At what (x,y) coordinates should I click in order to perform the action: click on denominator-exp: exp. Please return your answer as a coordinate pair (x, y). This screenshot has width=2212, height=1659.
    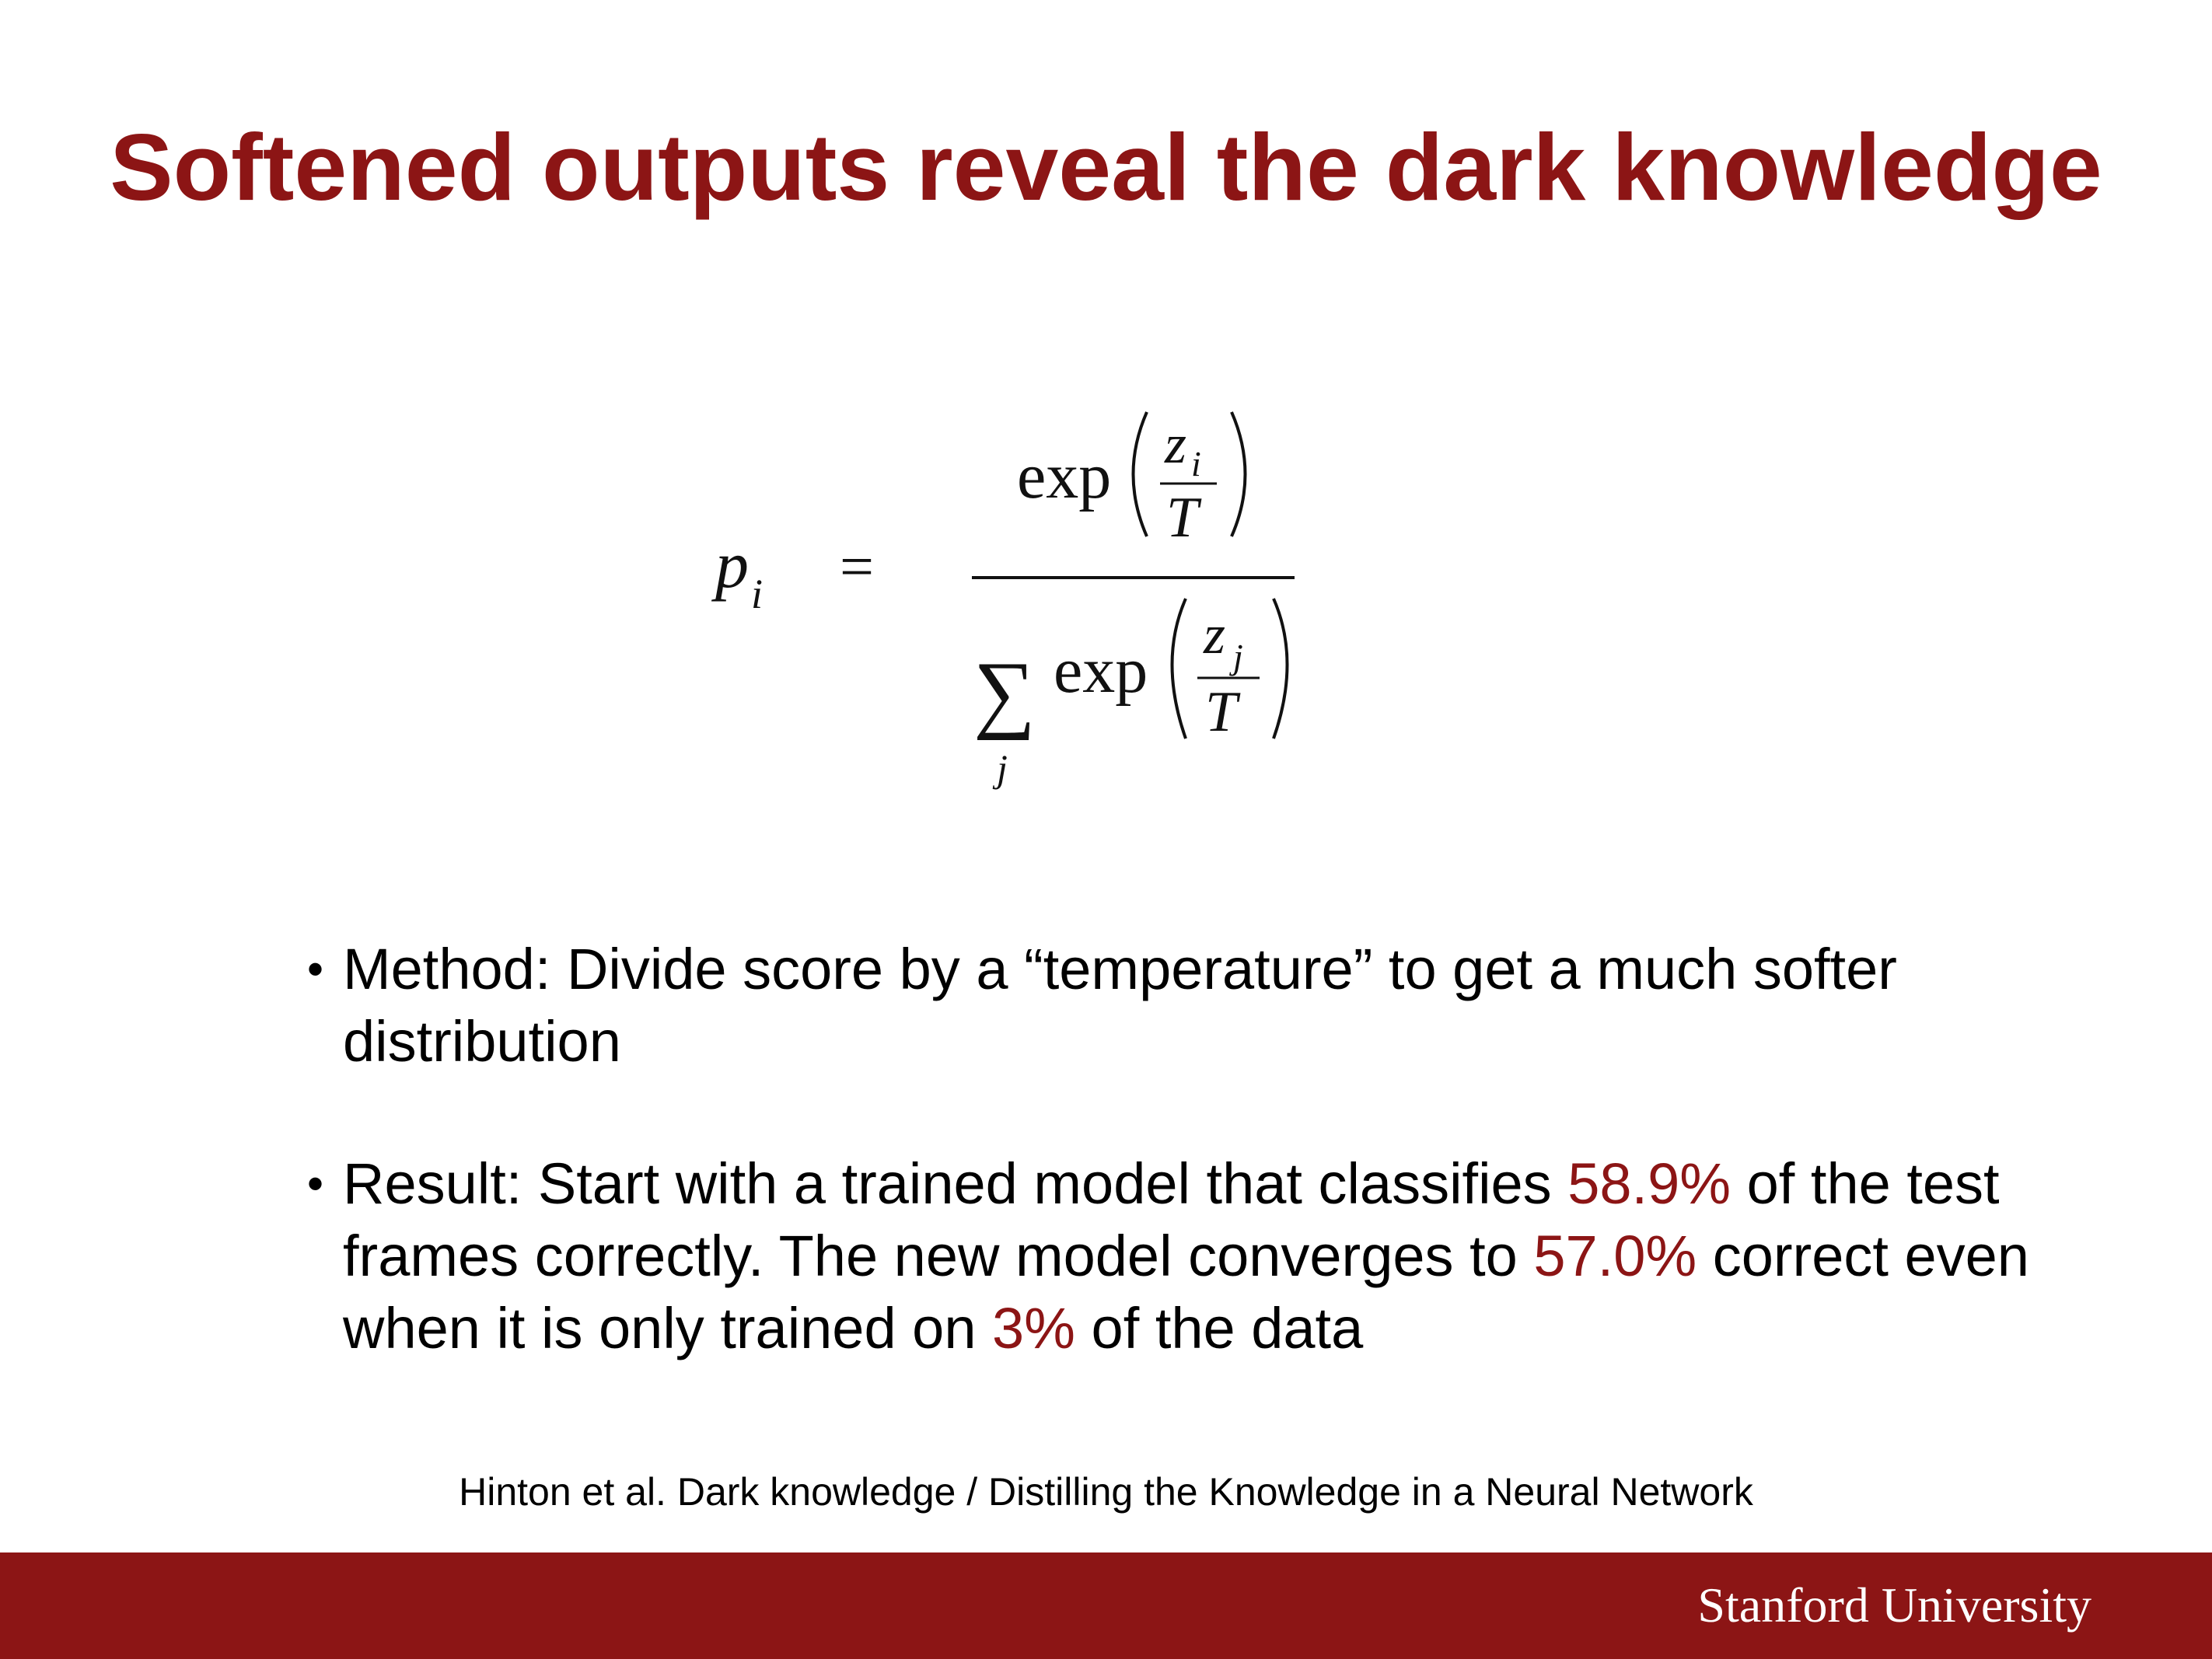
    Looking at the image, I should click on (1101, 670).